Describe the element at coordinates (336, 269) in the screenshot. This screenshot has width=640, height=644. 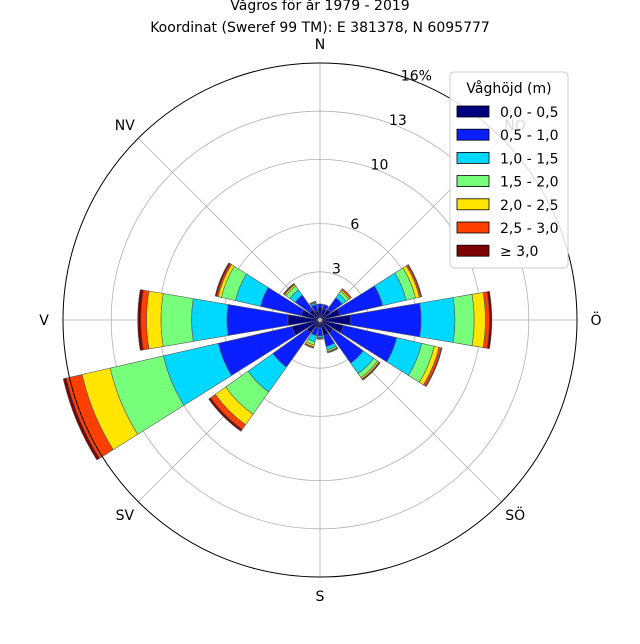
I see `radial-tick-label: 3` at that location.